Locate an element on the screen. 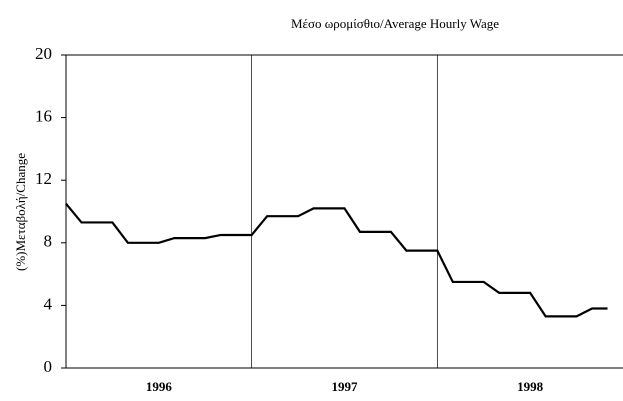  y-tick-label: 8 is located at coordinates (48, 241).